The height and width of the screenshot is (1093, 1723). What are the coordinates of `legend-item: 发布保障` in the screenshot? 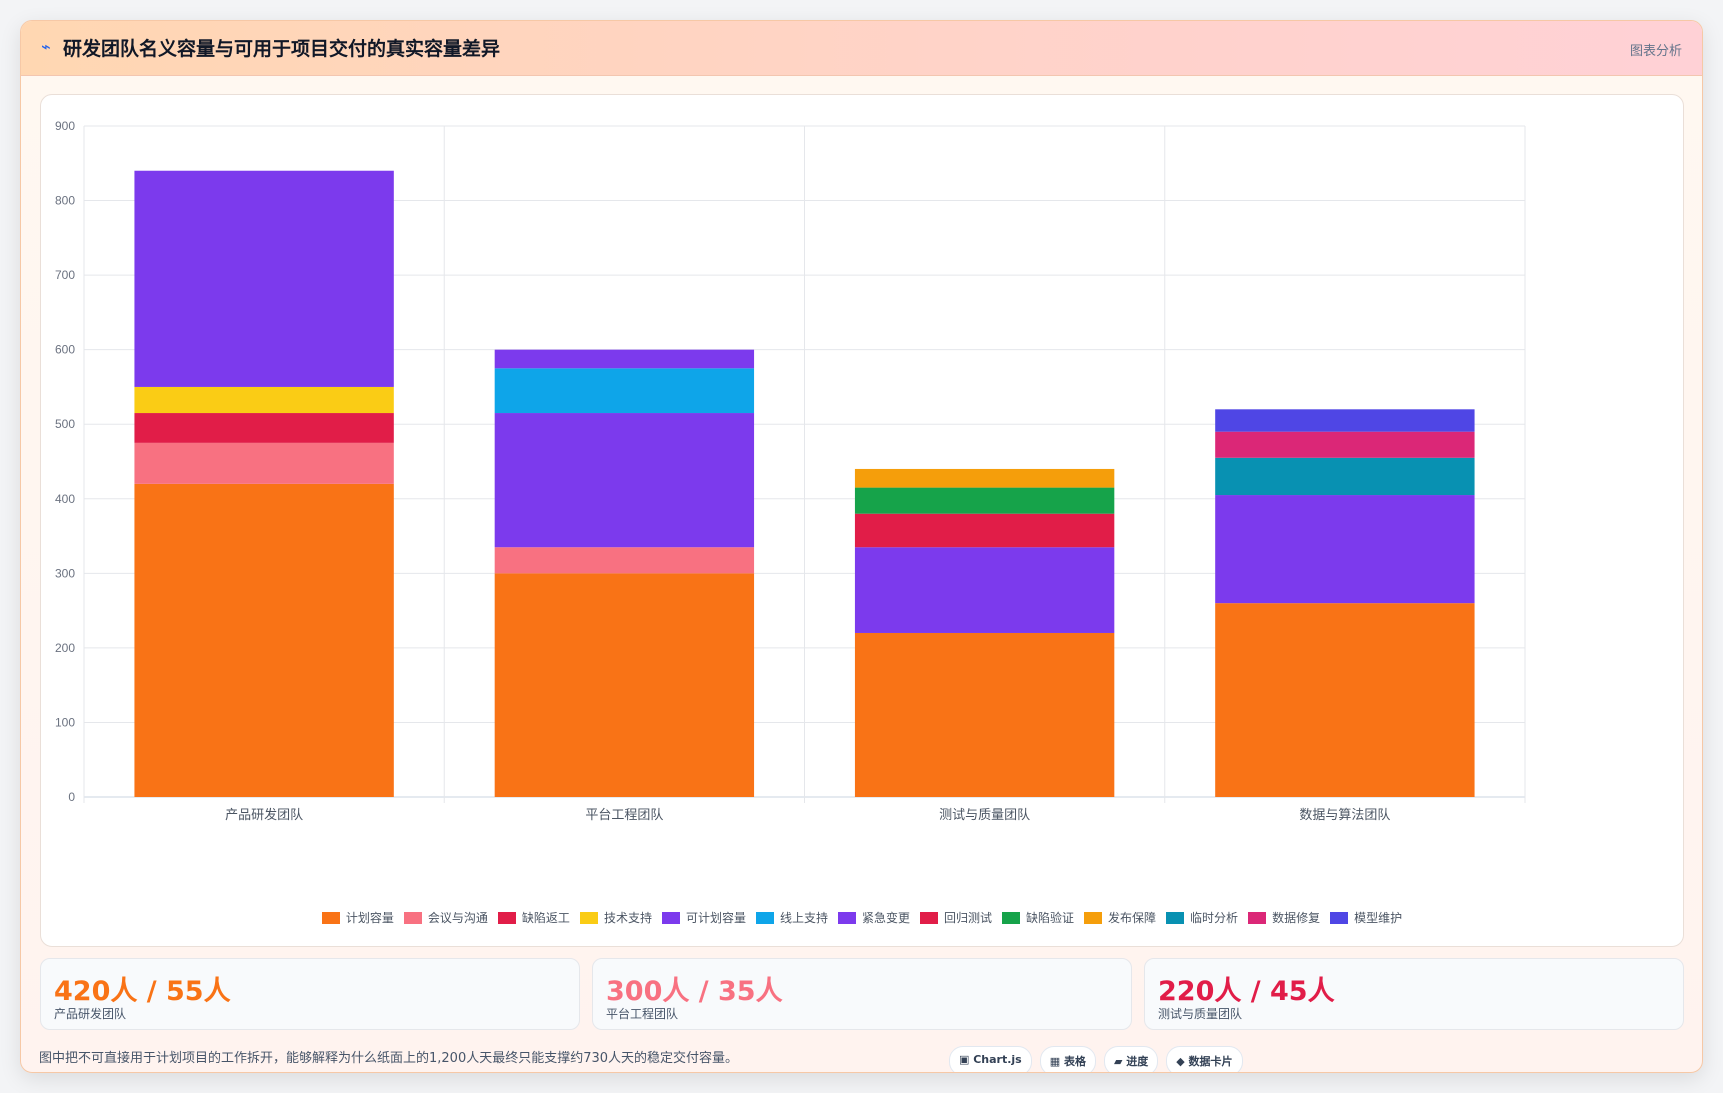 It's located at (1120, 917).